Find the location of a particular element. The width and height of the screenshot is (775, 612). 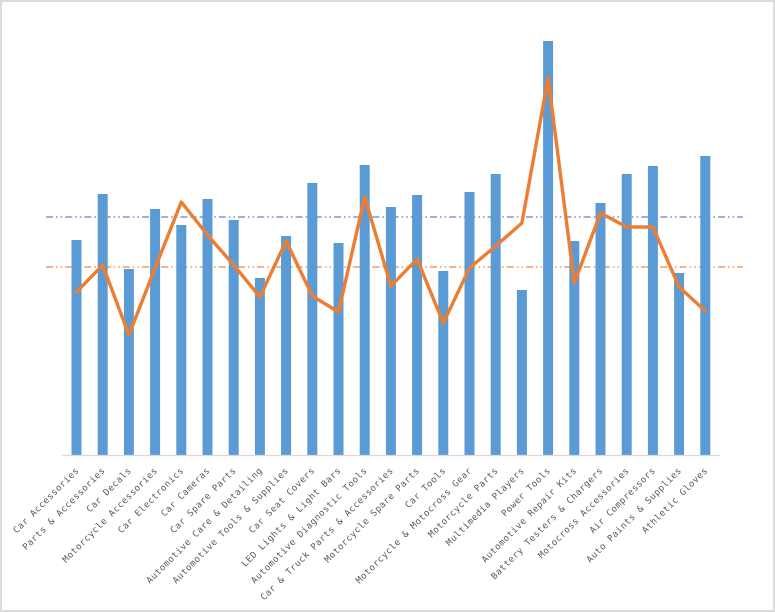

x-axis-label: Motorcycle Spare Parts is located at coordinates (372, 515).